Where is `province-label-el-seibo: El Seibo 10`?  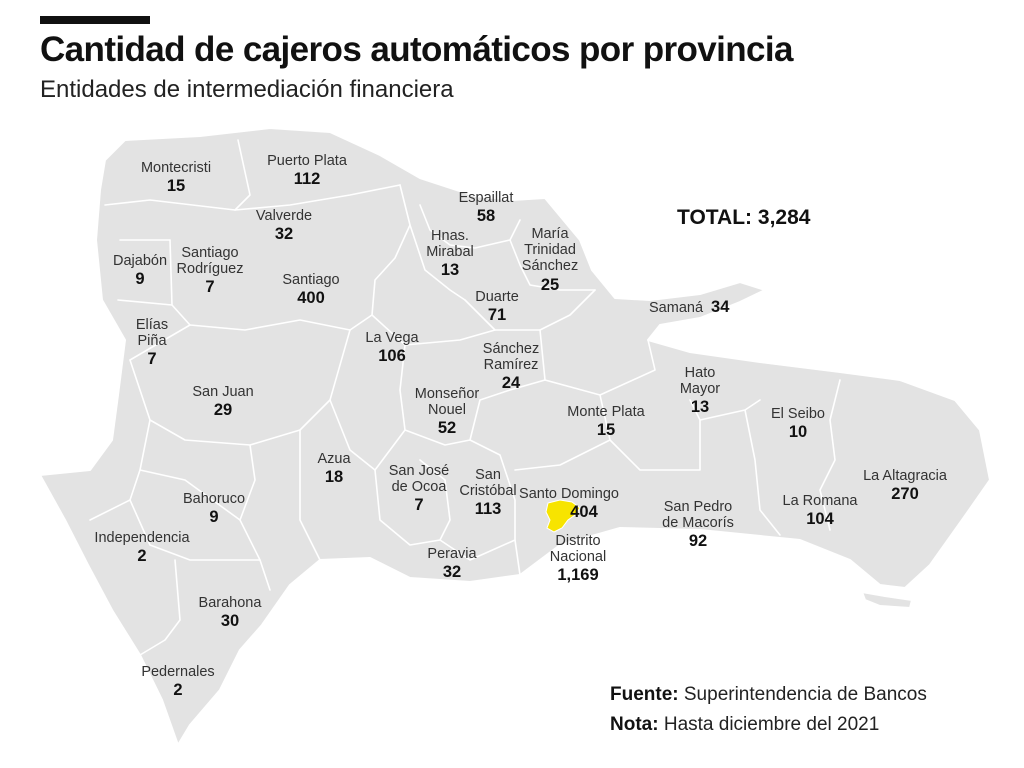 province-label-el-seibo: El Seibo 10 is located at coordinates (798, 424).